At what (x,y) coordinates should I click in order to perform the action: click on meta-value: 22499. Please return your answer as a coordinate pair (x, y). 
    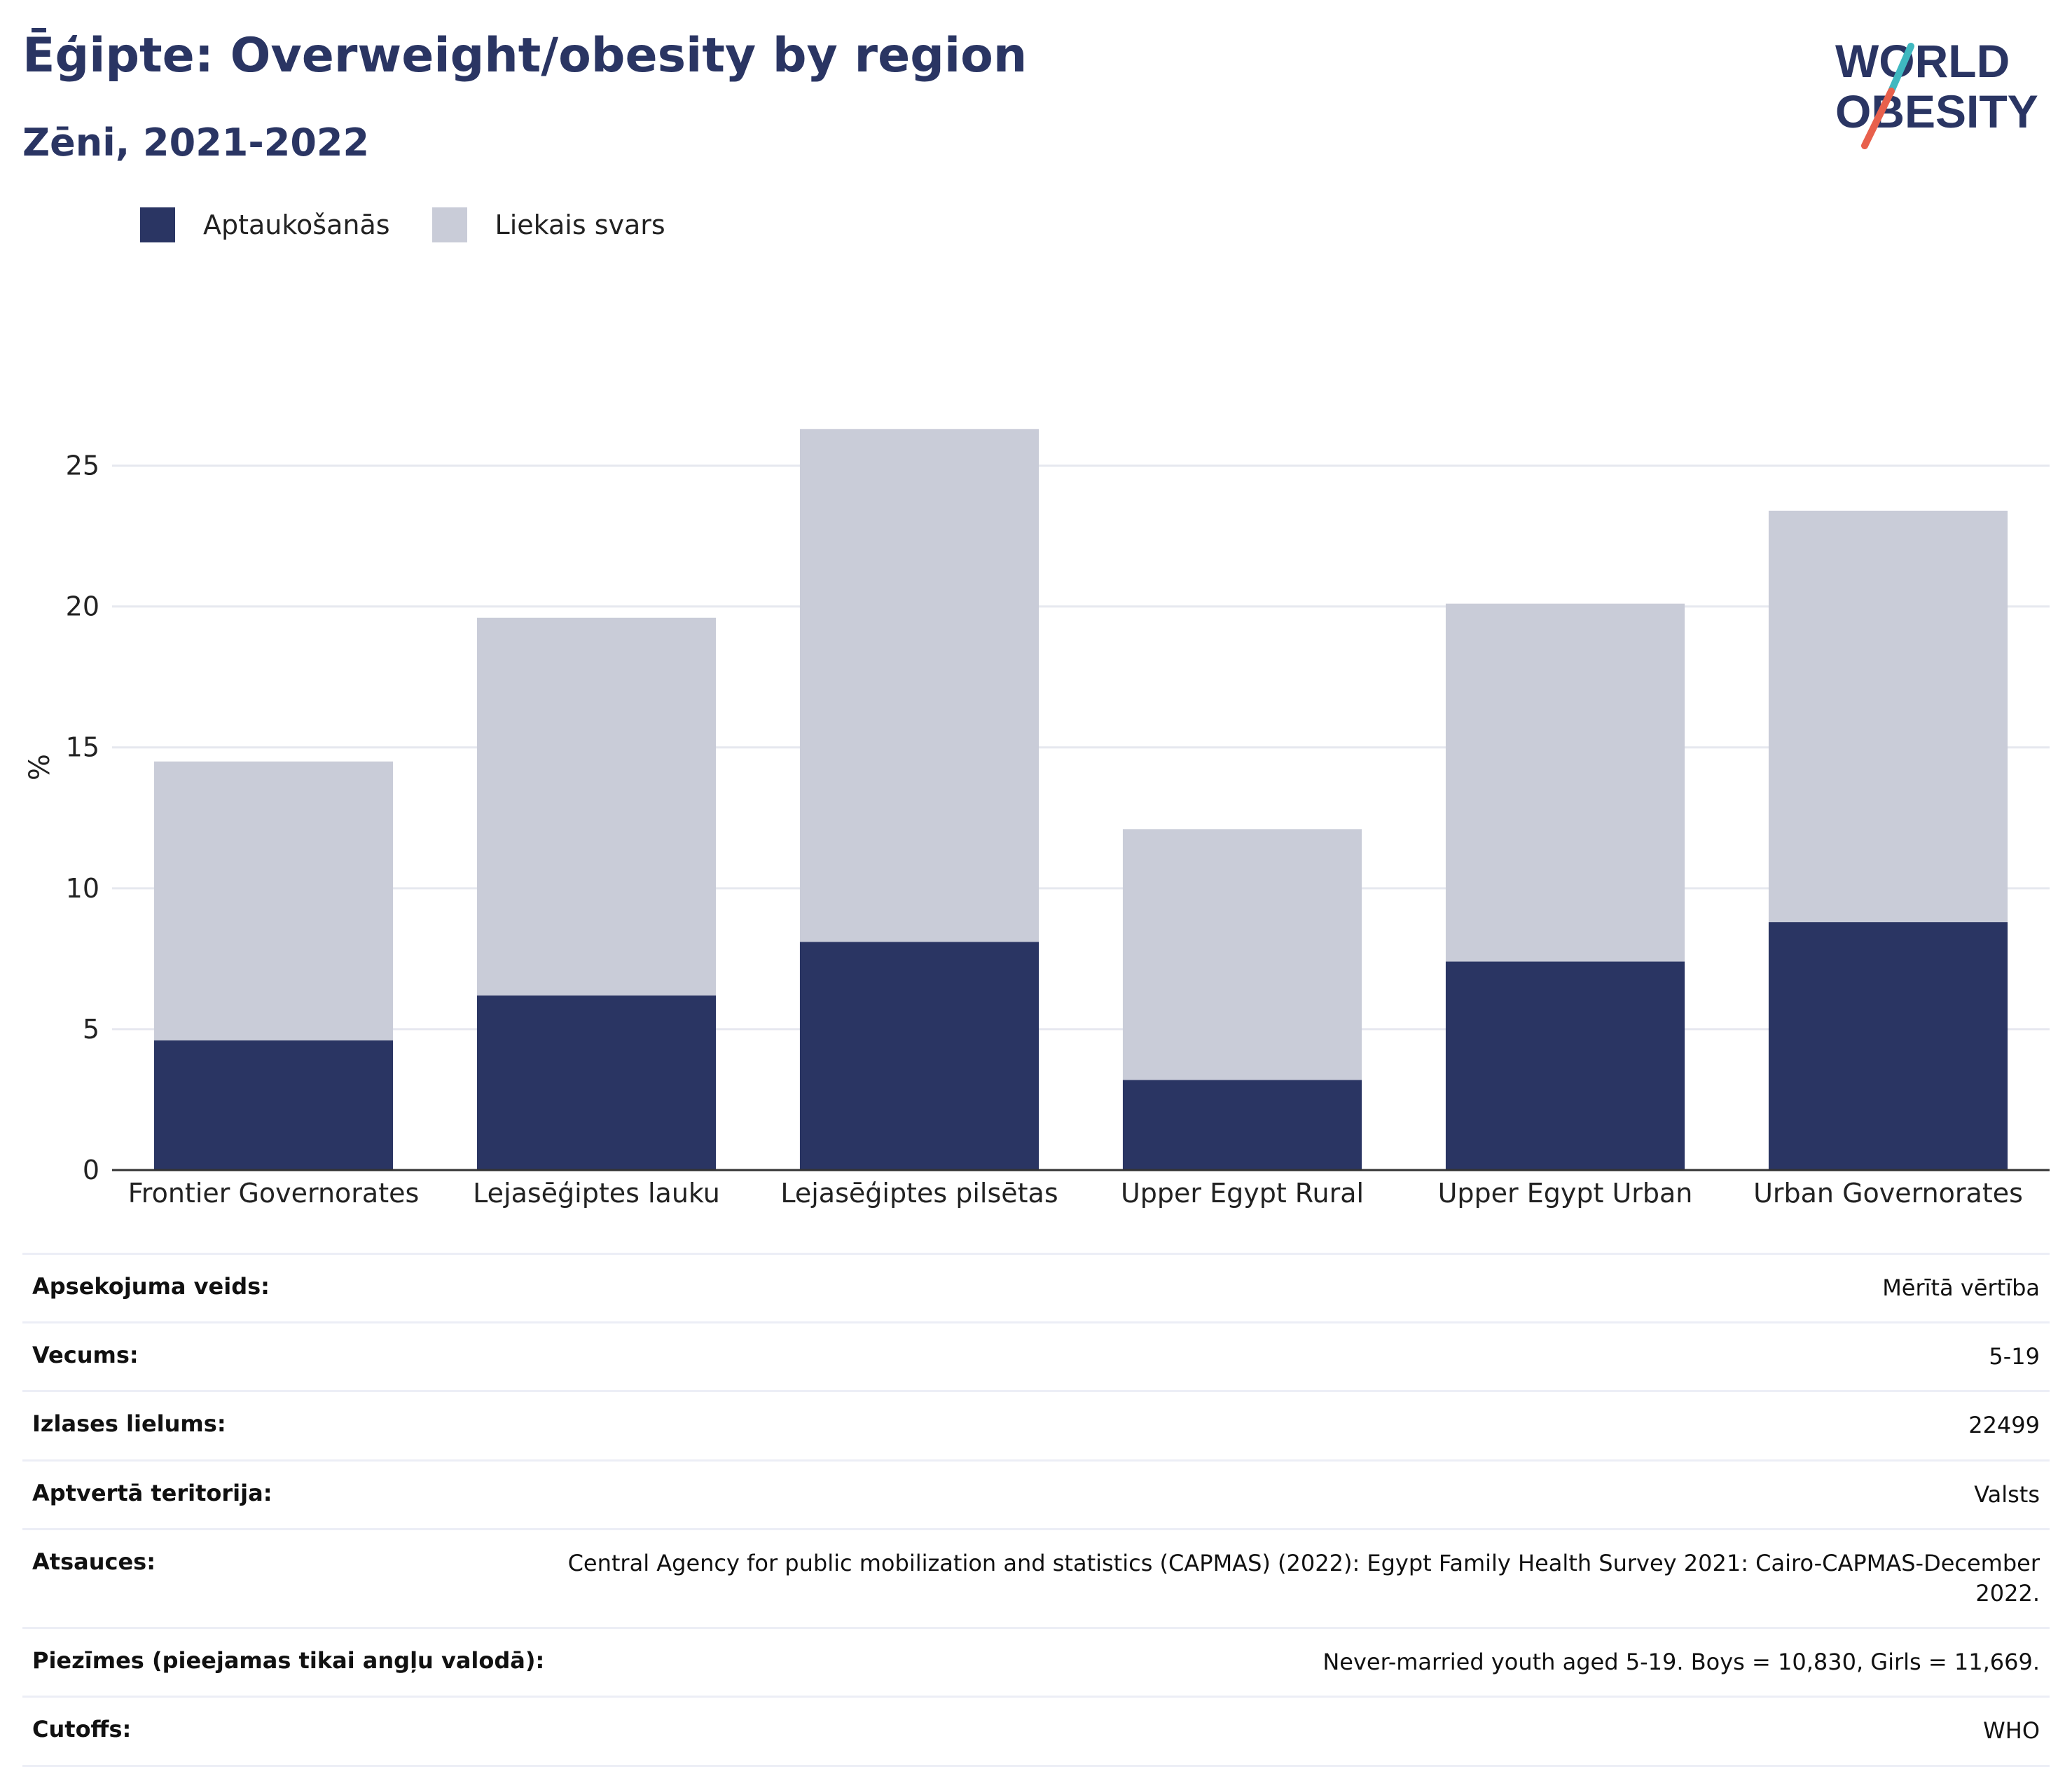
    Looking at the image, I should click on (2004, 1425).